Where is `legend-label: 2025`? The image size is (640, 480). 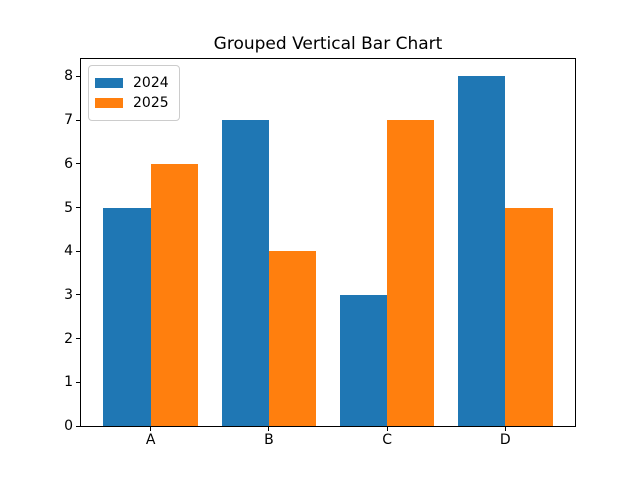 legend-label: 2025 is located at coordinates (151, 103).